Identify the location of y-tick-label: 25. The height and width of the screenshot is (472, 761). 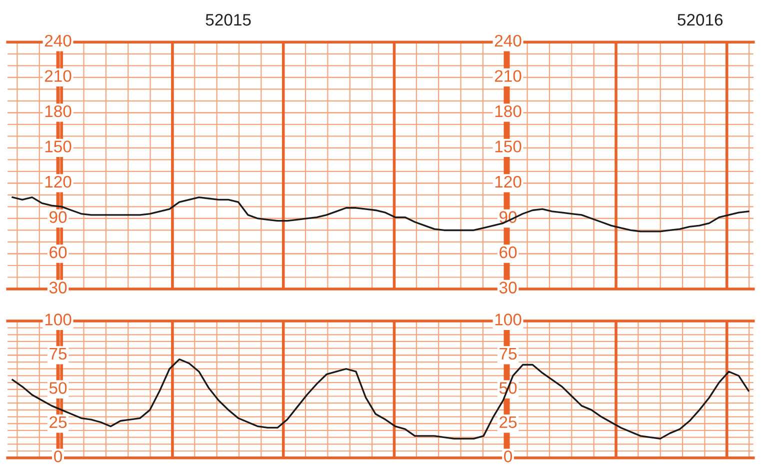
(58, 422).